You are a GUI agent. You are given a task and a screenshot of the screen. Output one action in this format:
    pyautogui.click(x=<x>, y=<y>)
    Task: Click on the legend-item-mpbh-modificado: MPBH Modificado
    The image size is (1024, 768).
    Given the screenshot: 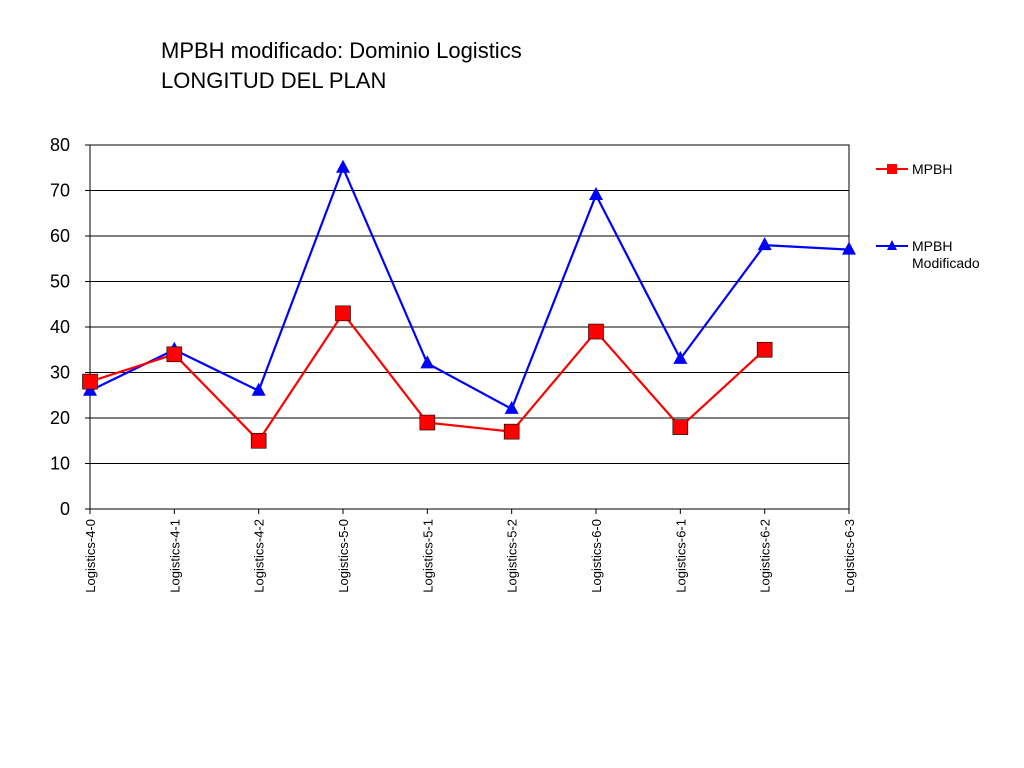 What is the action you would take?
    pyautogui.click(x=928, y=254)
    